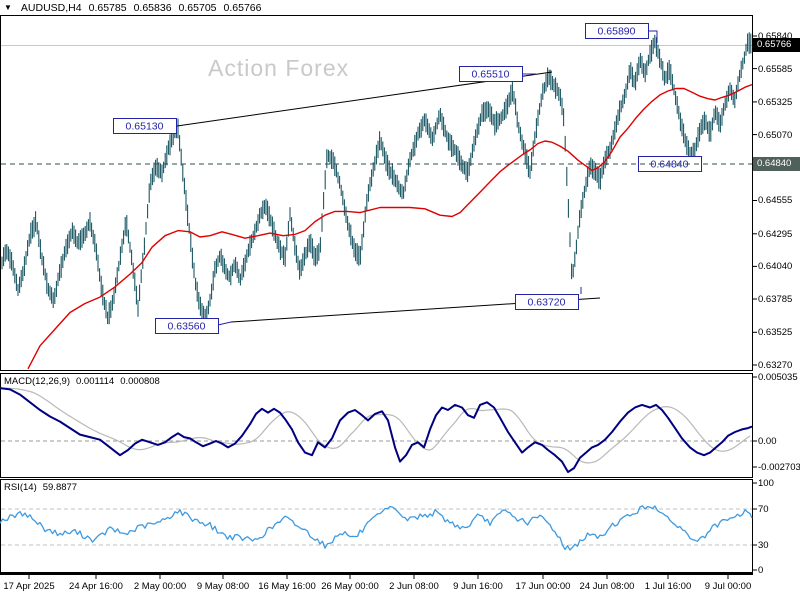  What do you see at coordinates (223, 586) in the screenshot?
I see `x-axis-tick-label: 9 May 08:00` at bounding box center [223, 586].